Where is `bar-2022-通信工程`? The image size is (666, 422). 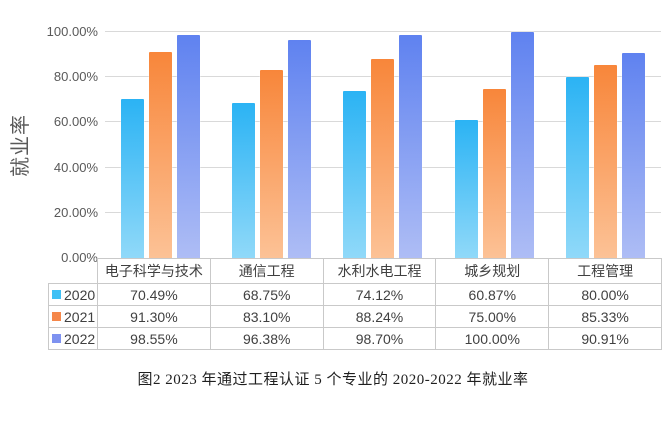
bar-2022-通信工程 is located at coordinates (300, 149).